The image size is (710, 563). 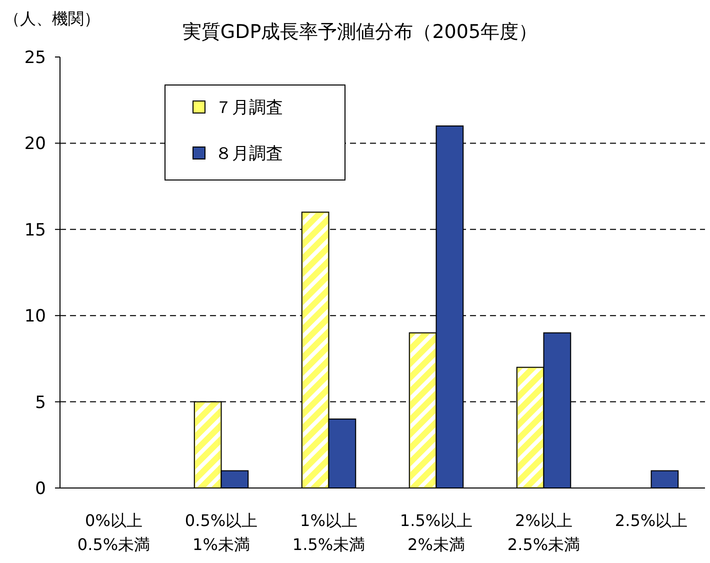 What do you see at coordinates (35, 230) in the screenshot?
I see `y-tick-label: 15` at bounding box center [35, 230].